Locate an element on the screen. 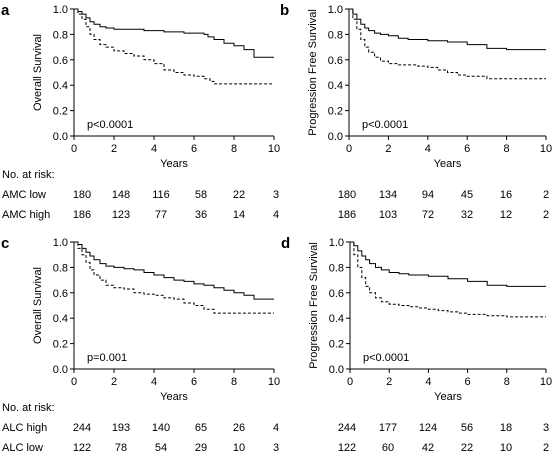 Image resolution: width=559 pixels, height=455 pixels. km-curve-b-dashed is located at coordinates (447, 44).